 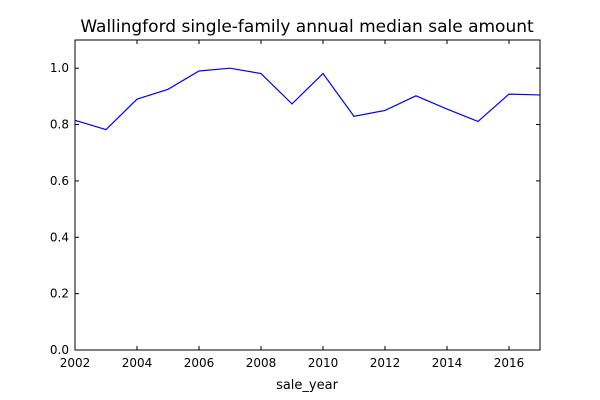 I want to click on y-tick-label: 0.8, so click(x=59, y=125).